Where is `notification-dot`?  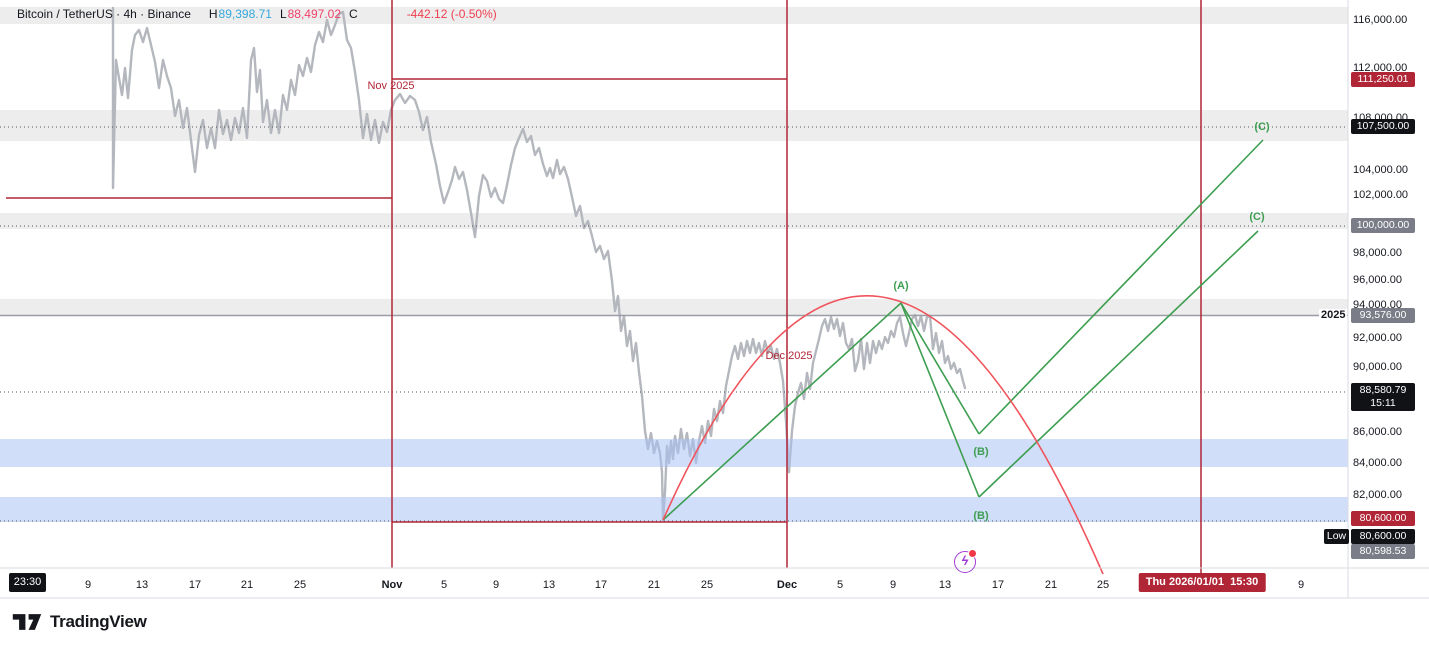
notification-dot is located at coordinates (972, 553).